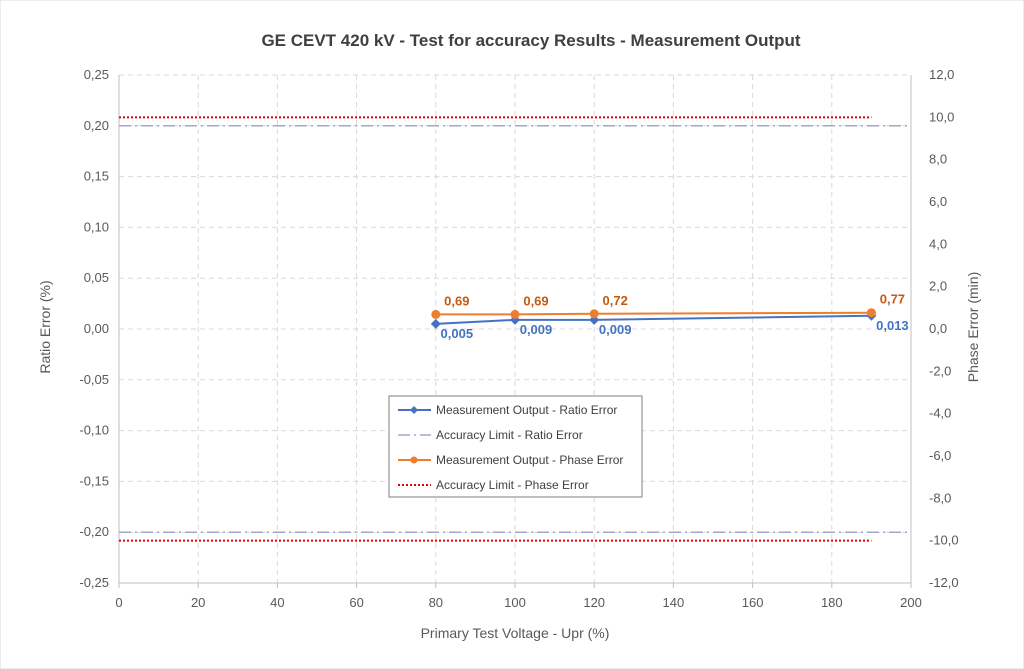  Describe the element at coordinates (512, 485) in the screenshot. I see `legend-label: Accuracy Limit - Phase Error` at that location.